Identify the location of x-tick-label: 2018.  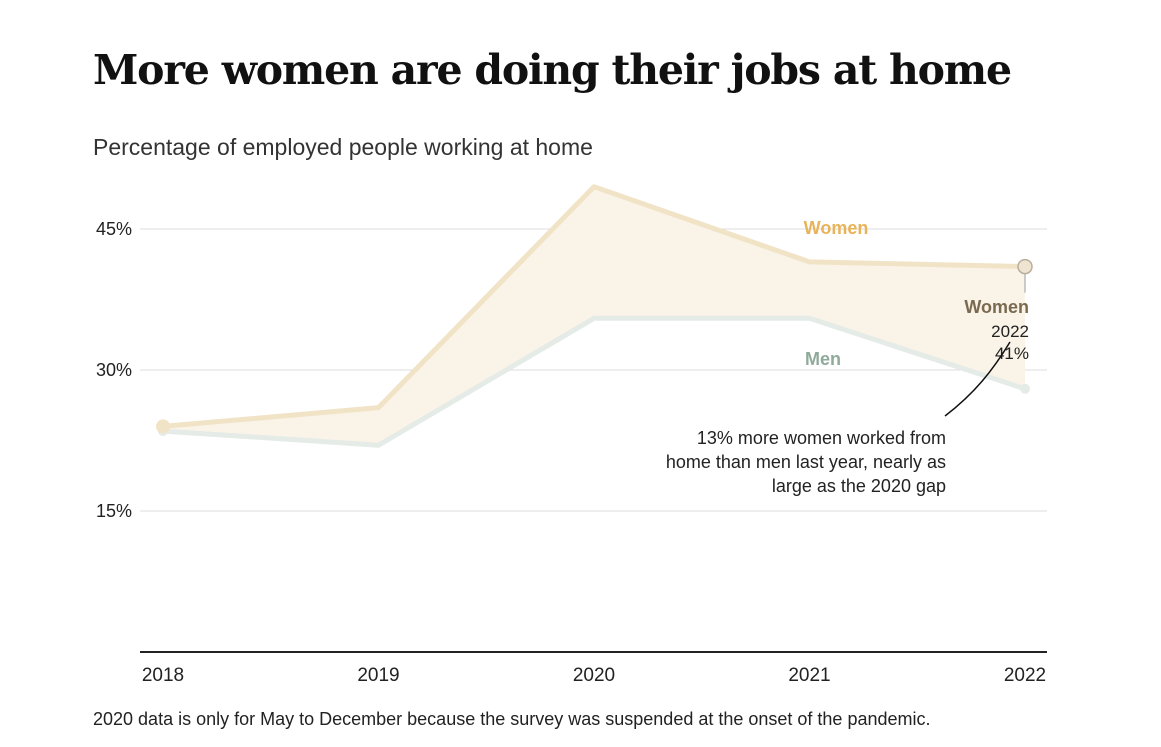
(163, 675).